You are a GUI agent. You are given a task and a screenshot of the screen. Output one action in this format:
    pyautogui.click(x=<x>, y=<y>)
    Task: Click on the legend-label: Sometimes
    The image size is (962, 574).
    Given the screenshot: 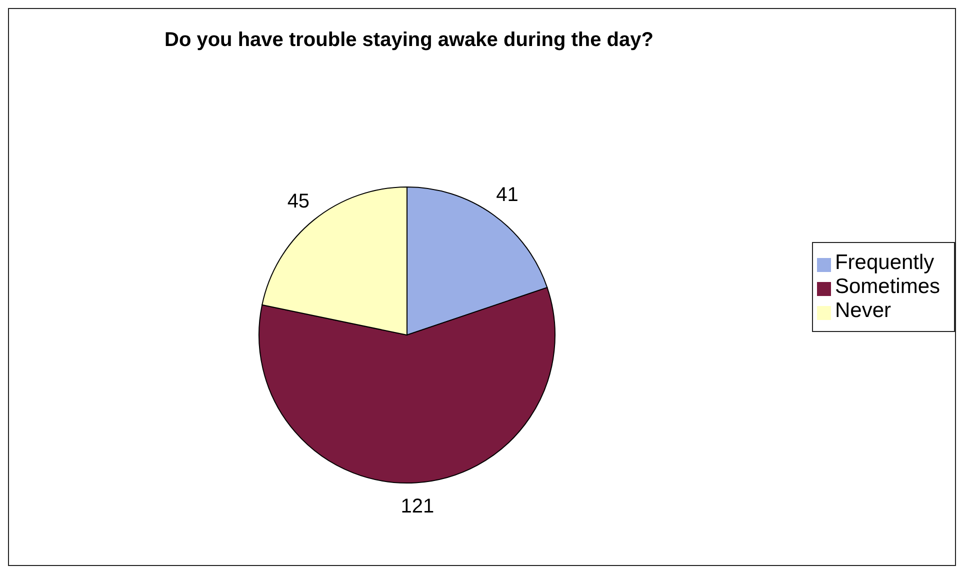 What is the action you would take?
    pyautogui.click(x=887, y=286)
    